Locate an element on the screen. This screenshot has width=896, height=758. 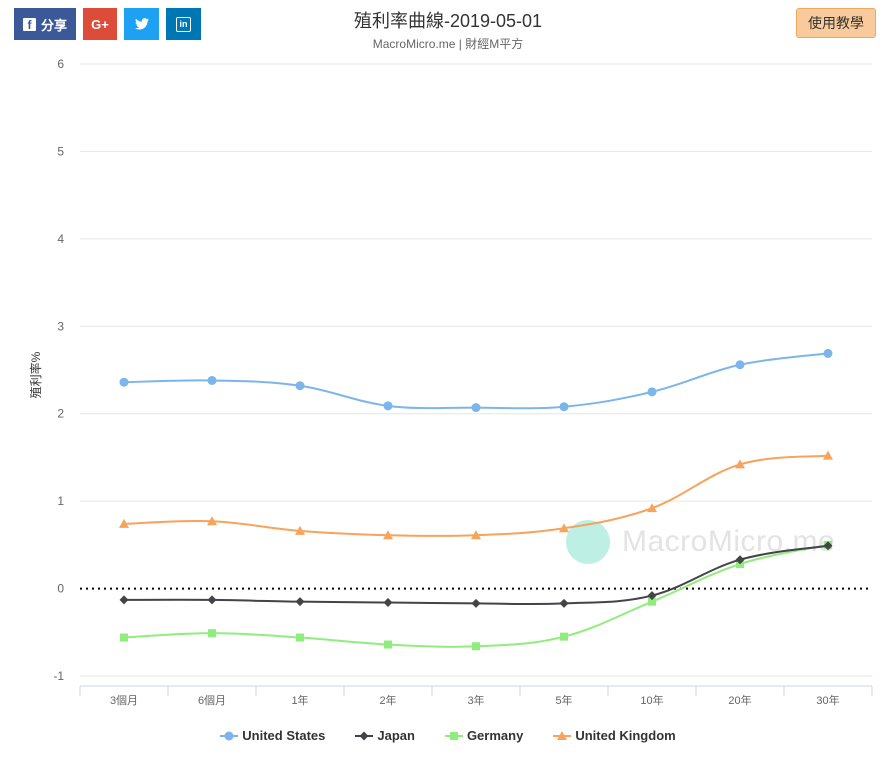
diamond-marker-icon is located at coordinates (364, 735).